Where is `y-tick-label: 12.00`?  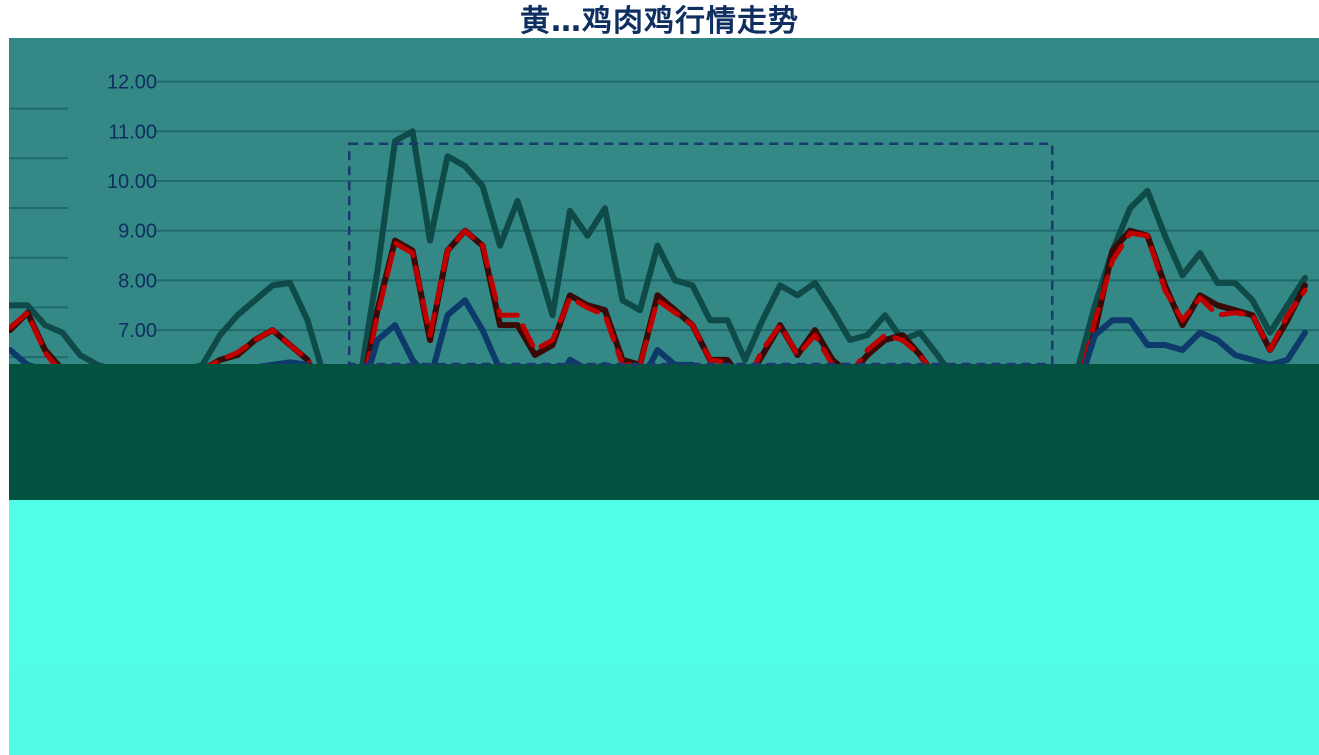 y-tick-label: 12.00 is located at coordinates (132, 83).